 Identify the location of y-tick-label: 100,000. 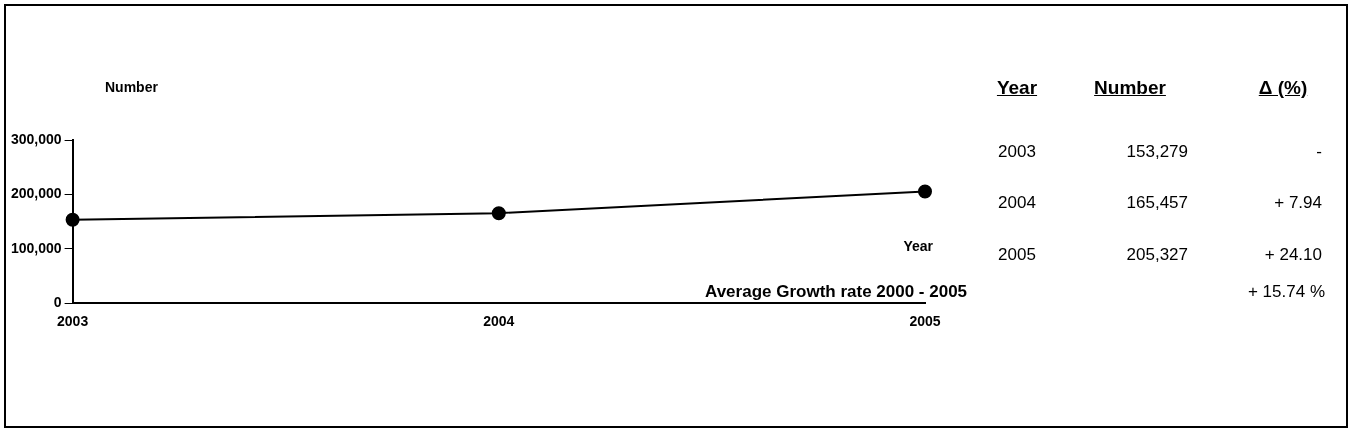
(36, 247).